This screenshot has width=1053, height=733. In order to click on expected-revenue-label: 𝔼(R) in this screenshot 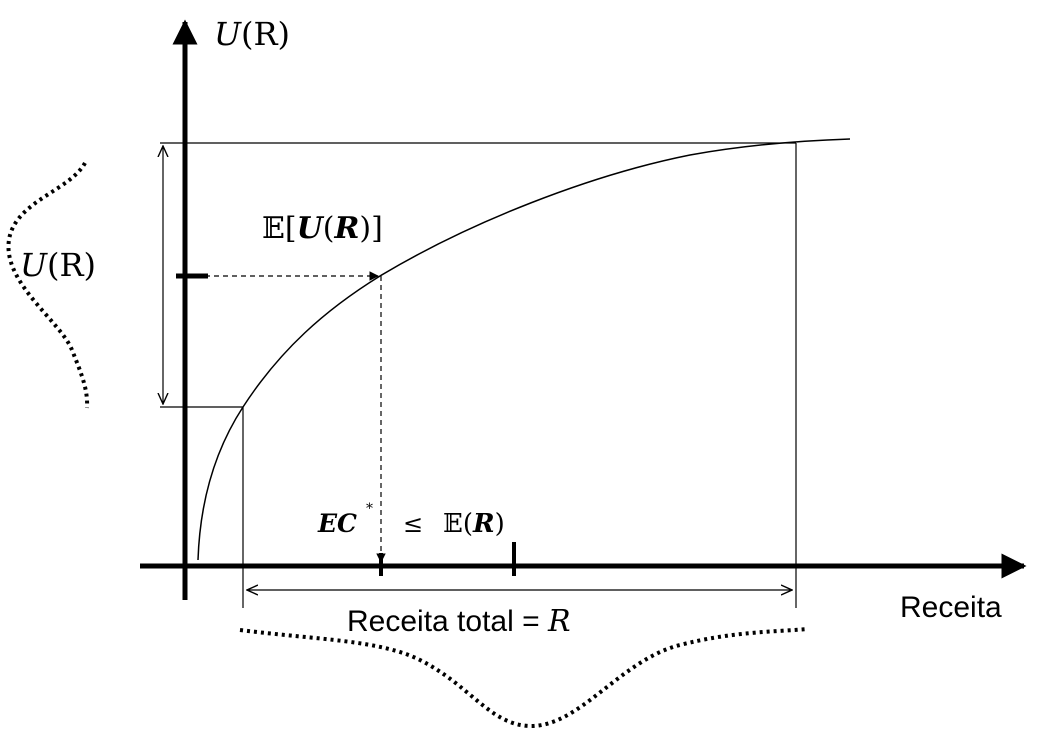, I will do `click(474, 524)`.